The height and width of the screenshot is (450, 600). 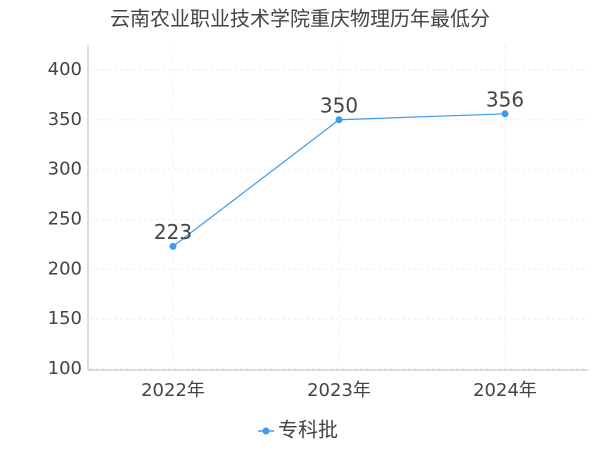 What do you see at coordinates (339, 105) in the screenshot?
I see `data-label: 350` at bounding box center [339, 105].